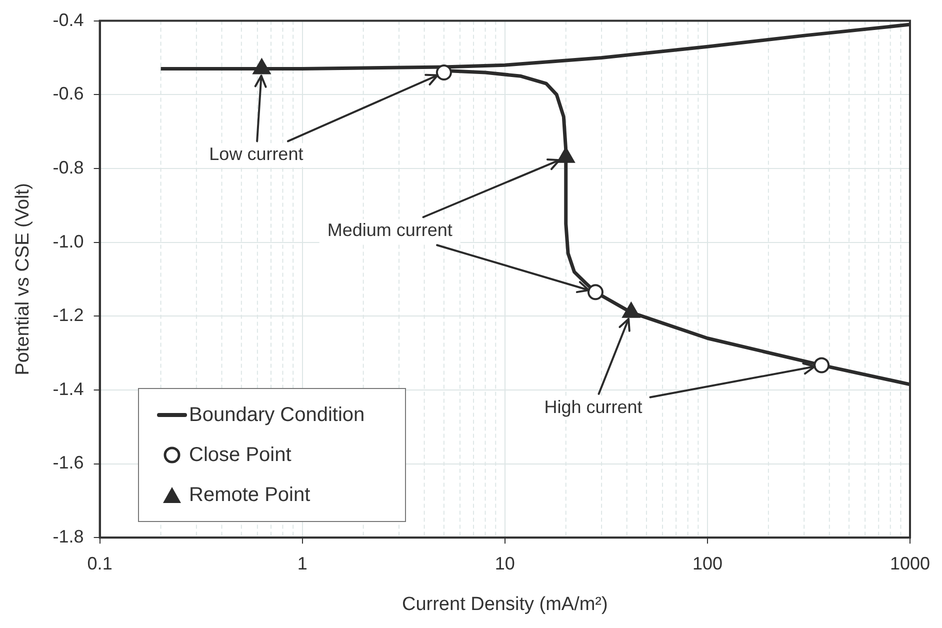 This screenshot has width=942, height=628. Describe the element at coordinates (277, 415) in the screenshot. I see `legend-label: Boundary Condition` at that location.